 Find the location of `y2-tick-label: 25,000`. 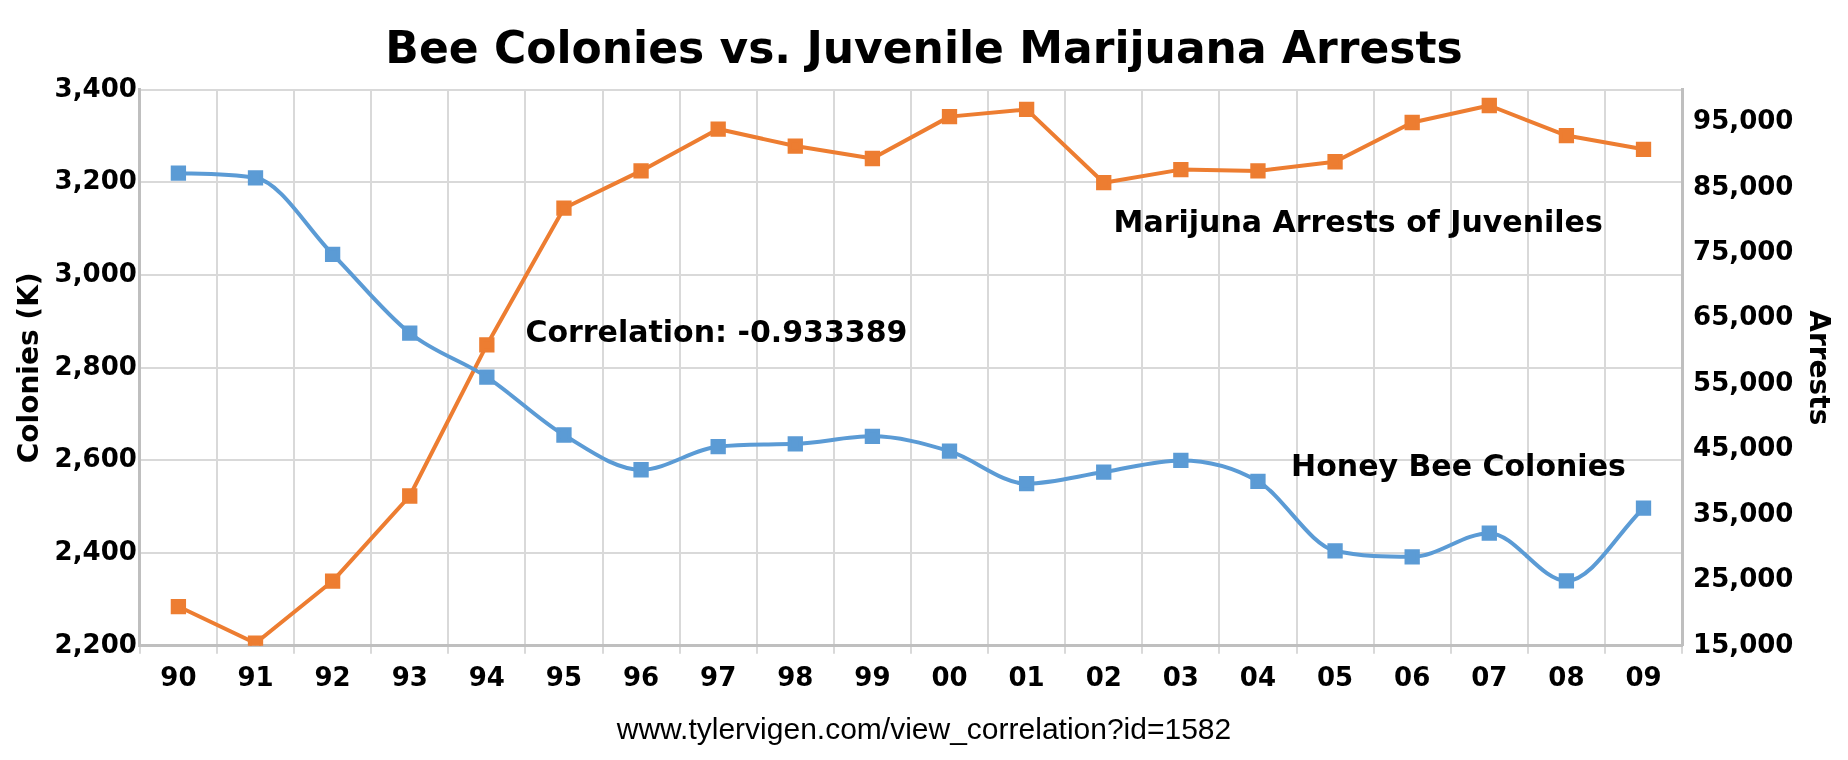

y2-tick-label: 25,000 is located at coordinates (1743, 578).